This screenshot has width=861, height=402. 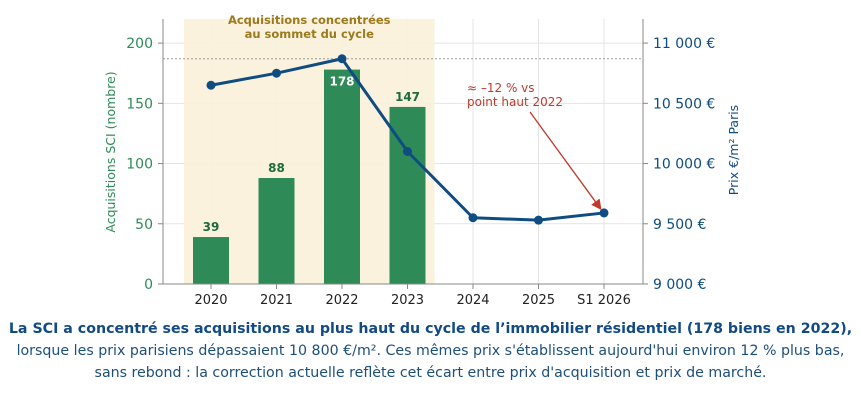 I want to click on x-tick-label: 2021, so click(x=276, y=300).